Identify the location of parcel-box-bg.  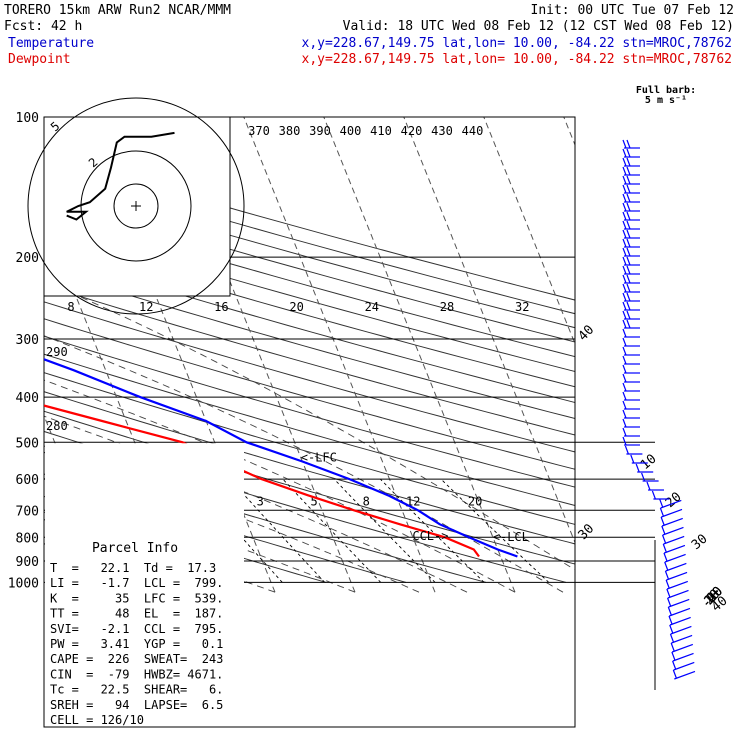
(144, 584).